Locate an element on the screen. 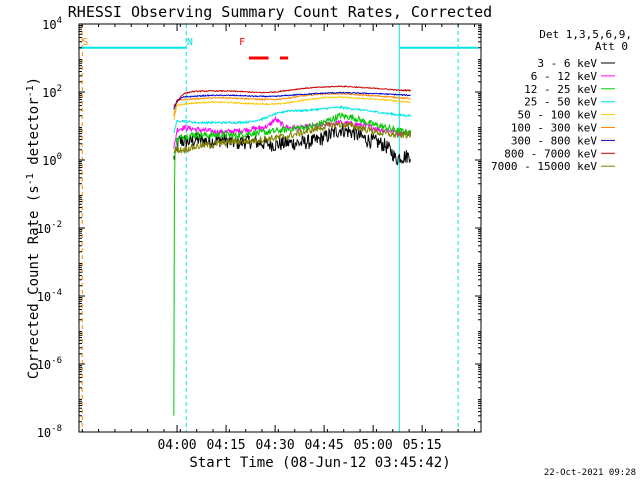 This screenshot has width=640, height=480. y-axis-label: Corrected Count Rate (s-1 detector-1) is located at coordinates (33, 228).